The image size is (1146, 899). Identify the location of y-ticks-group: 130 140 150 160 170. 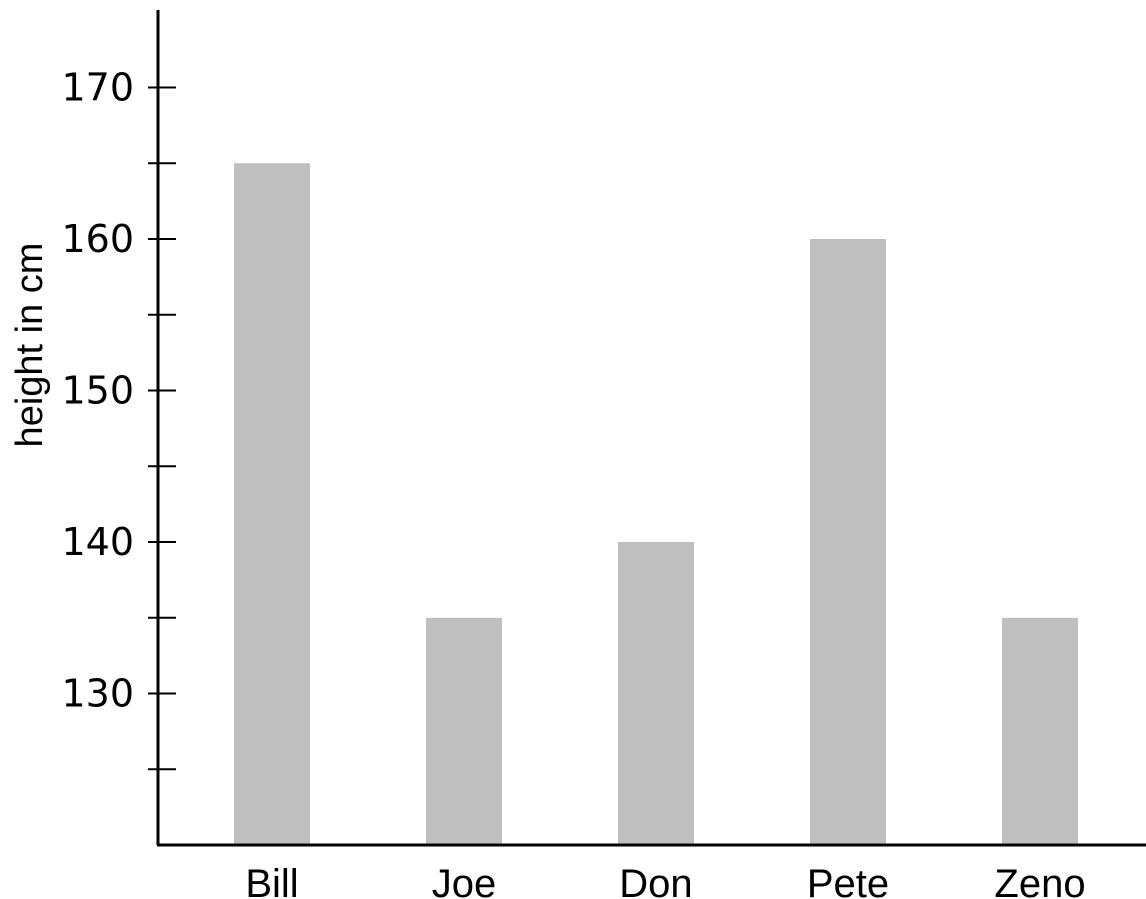
(118, 418).